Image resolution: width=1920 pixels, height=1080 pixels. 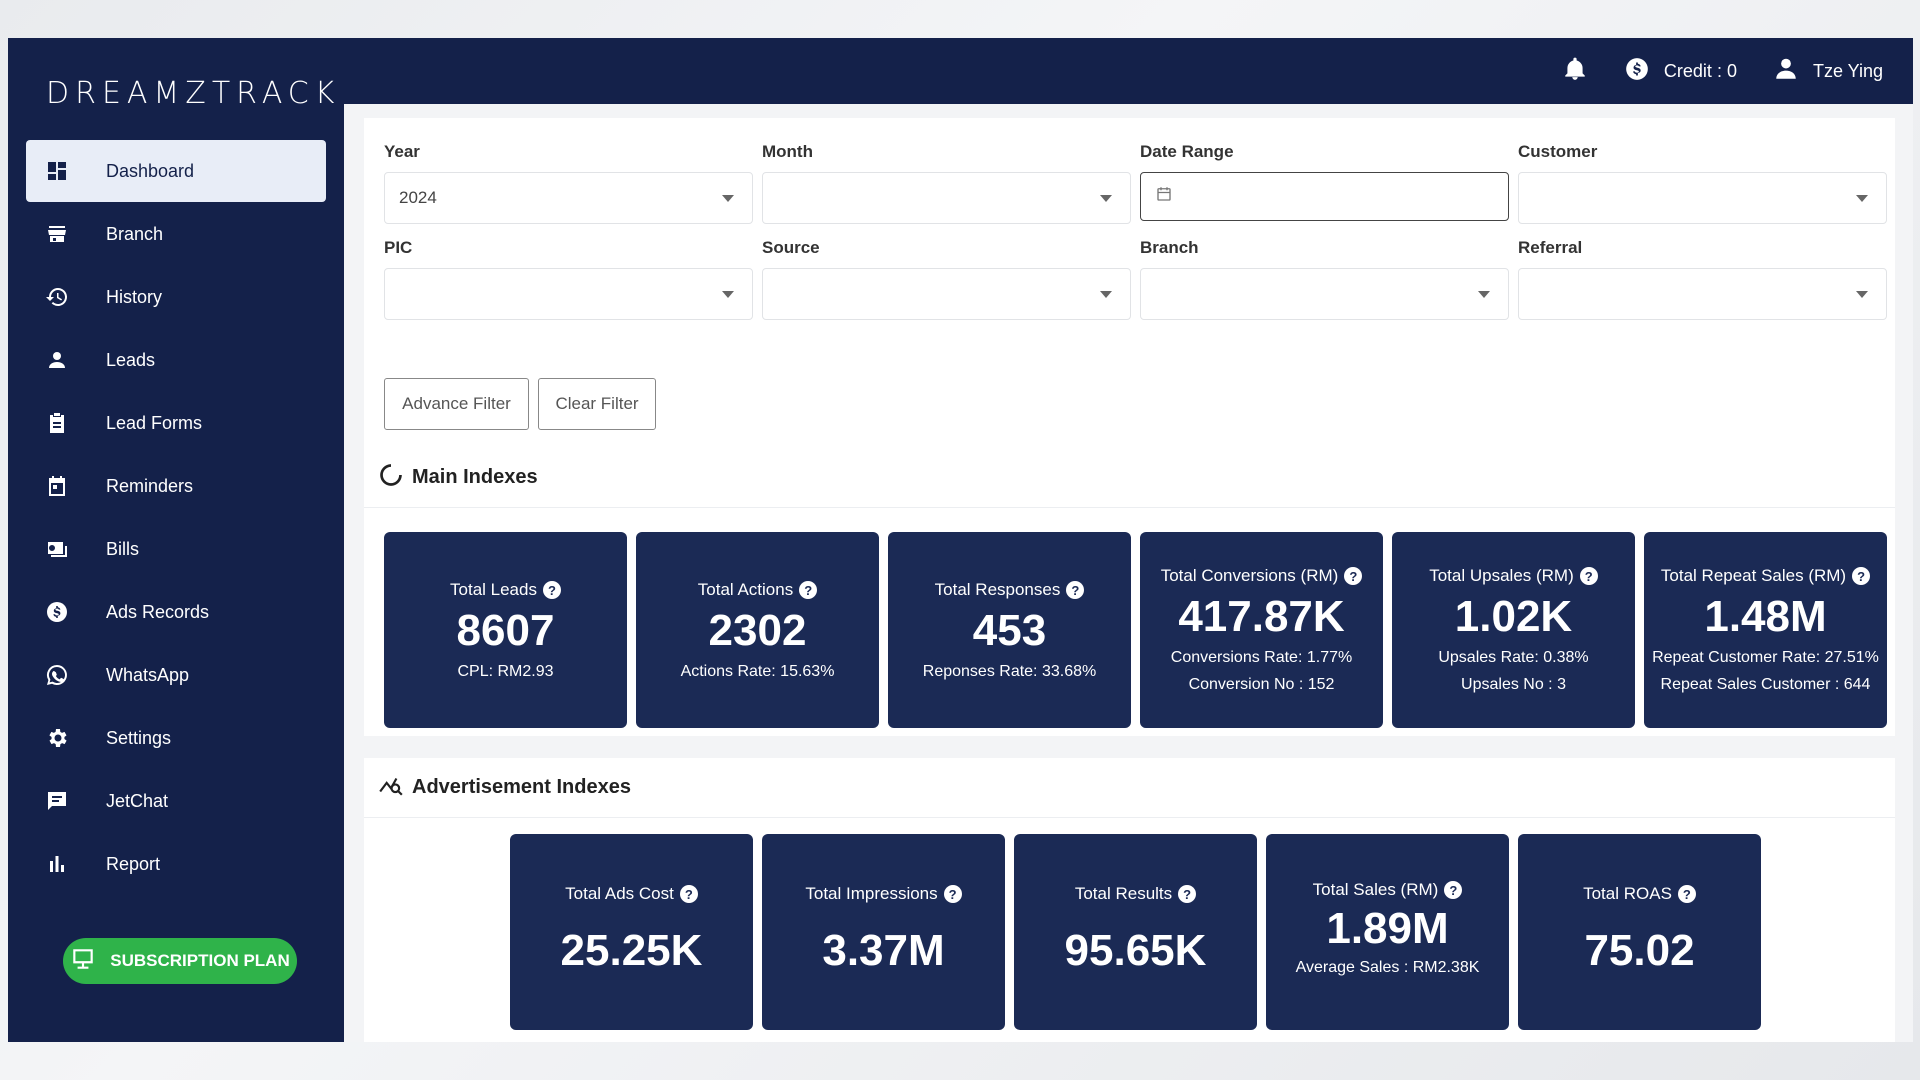 What do you see at coordinates (1324, 196) in the screenshot?
I see `date-range-input` at bounding box center [1324, 196].